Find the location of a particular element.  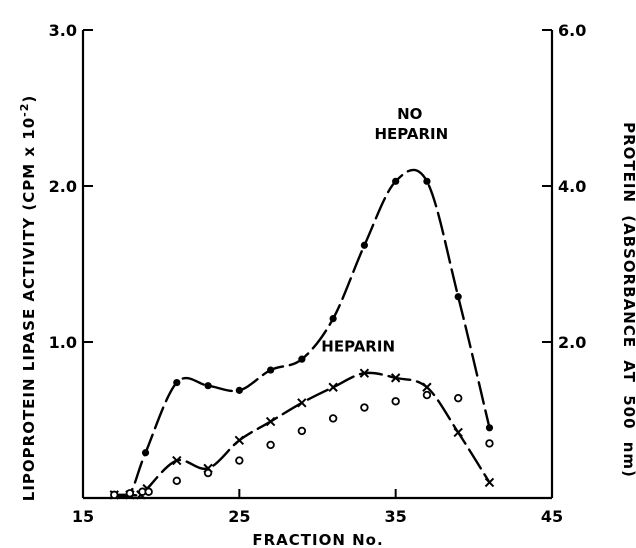

x-tick-label: 15 is located at coordinates (83, 516).